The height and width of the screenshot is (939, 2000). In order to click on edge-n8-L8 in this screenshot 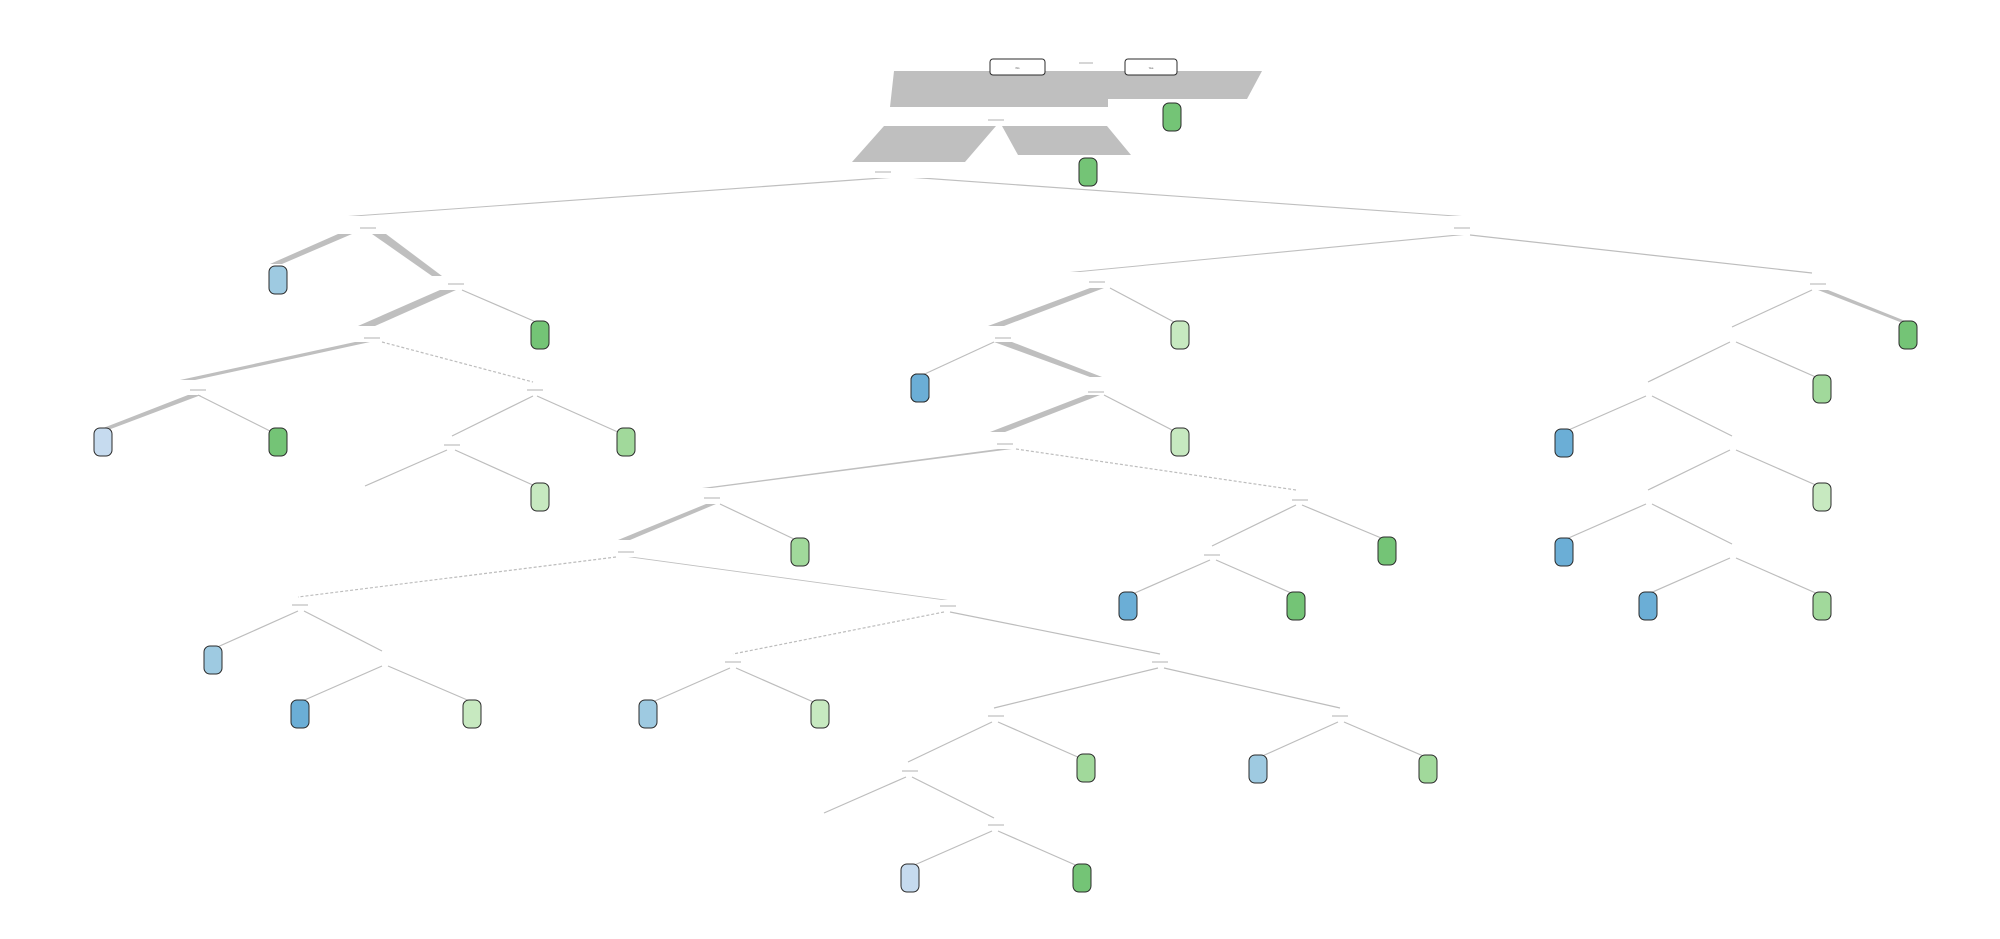, I will do `click(495, 468)`.